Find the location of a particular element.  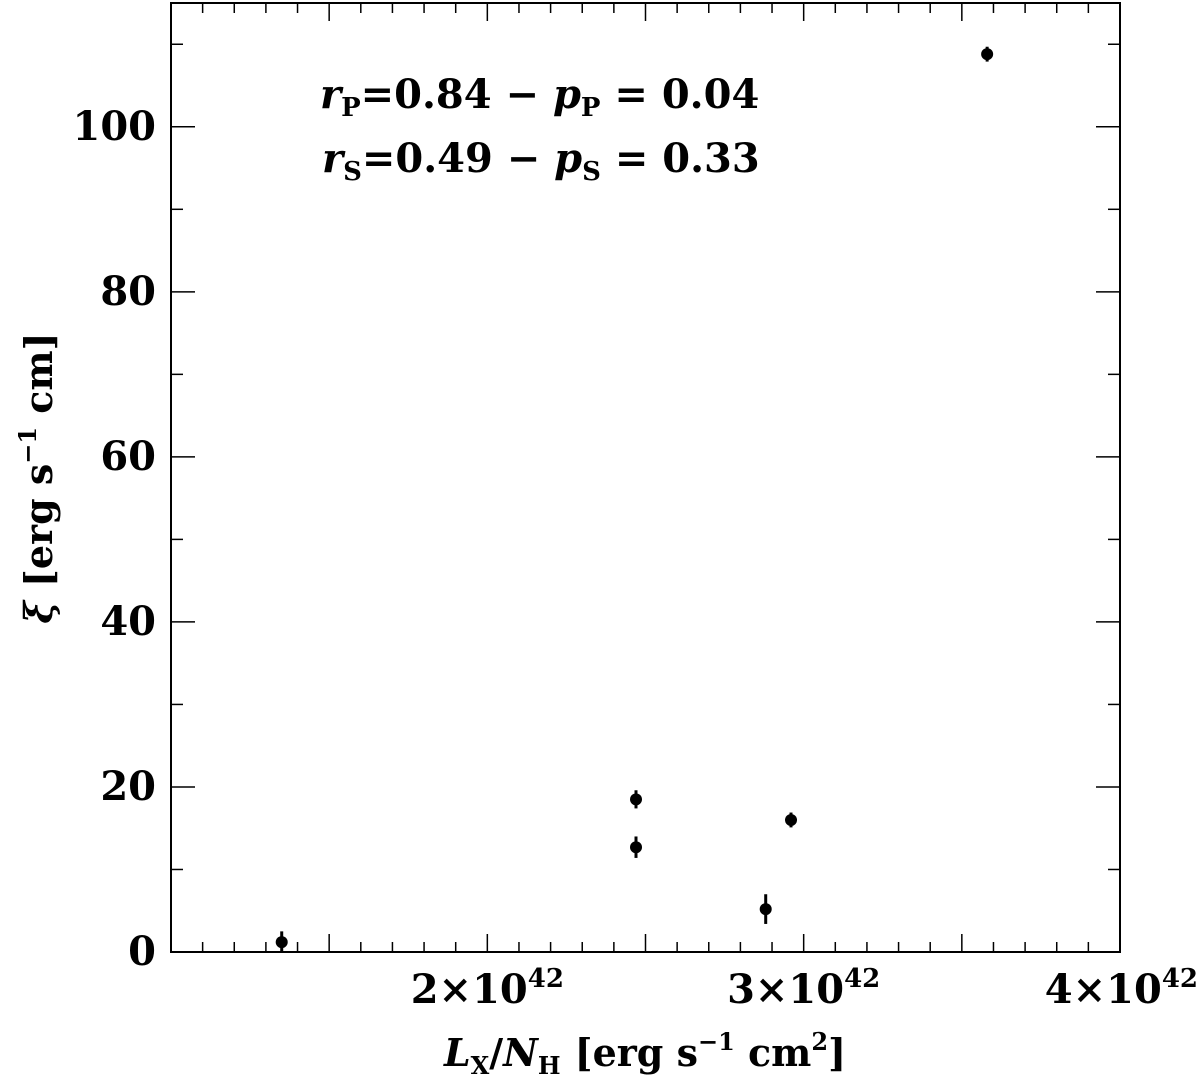

x-axis-label: LX/NH [erg s−1 cm2] is located at coordinates (644, 1053).